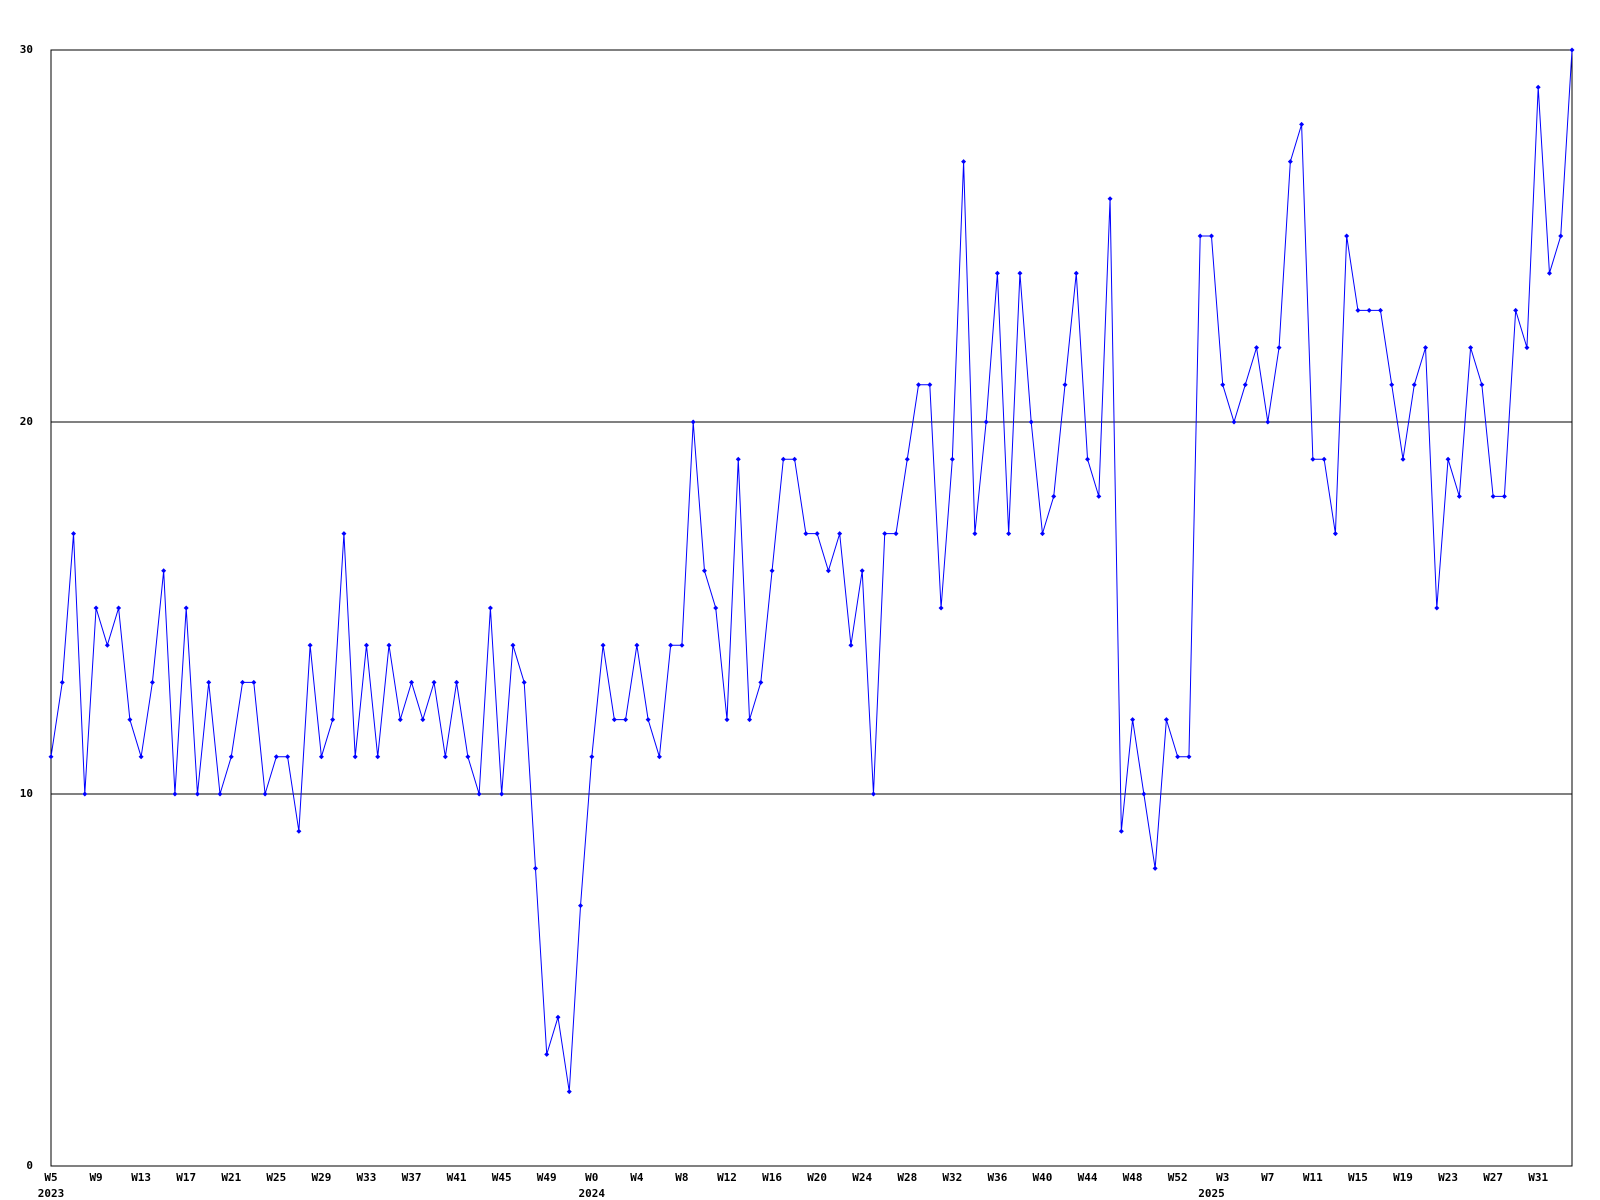  I want to click on x-tick-label: W13, so click(141, 1177).